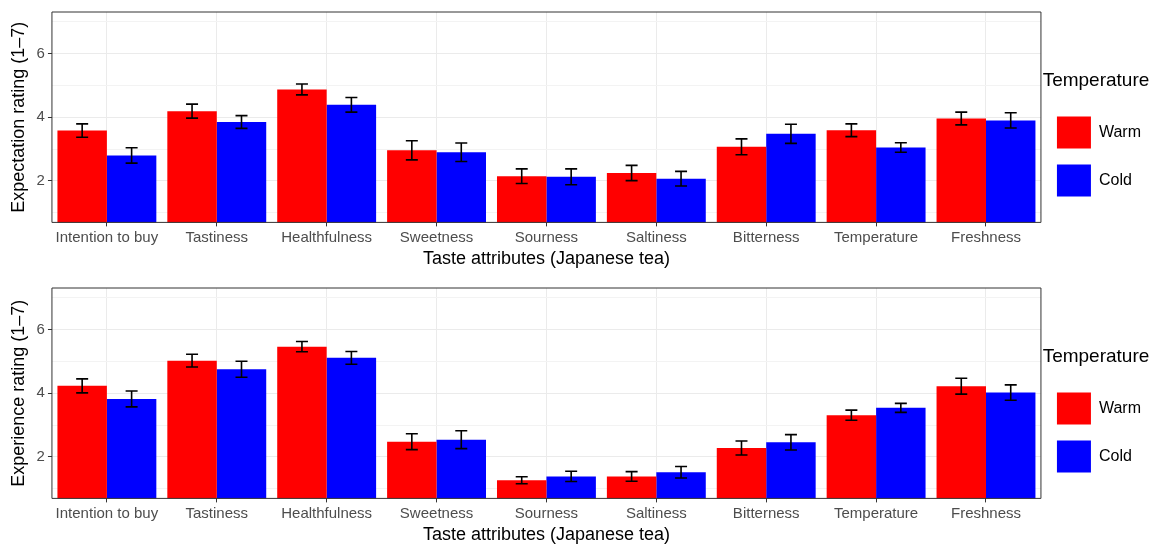 The width and height of the screenshot is (1161, 552). Describe the element at coordinates (17, 117) in the screenshot. I see `y-axis-title: Expectation rating (1–7)` at that location.